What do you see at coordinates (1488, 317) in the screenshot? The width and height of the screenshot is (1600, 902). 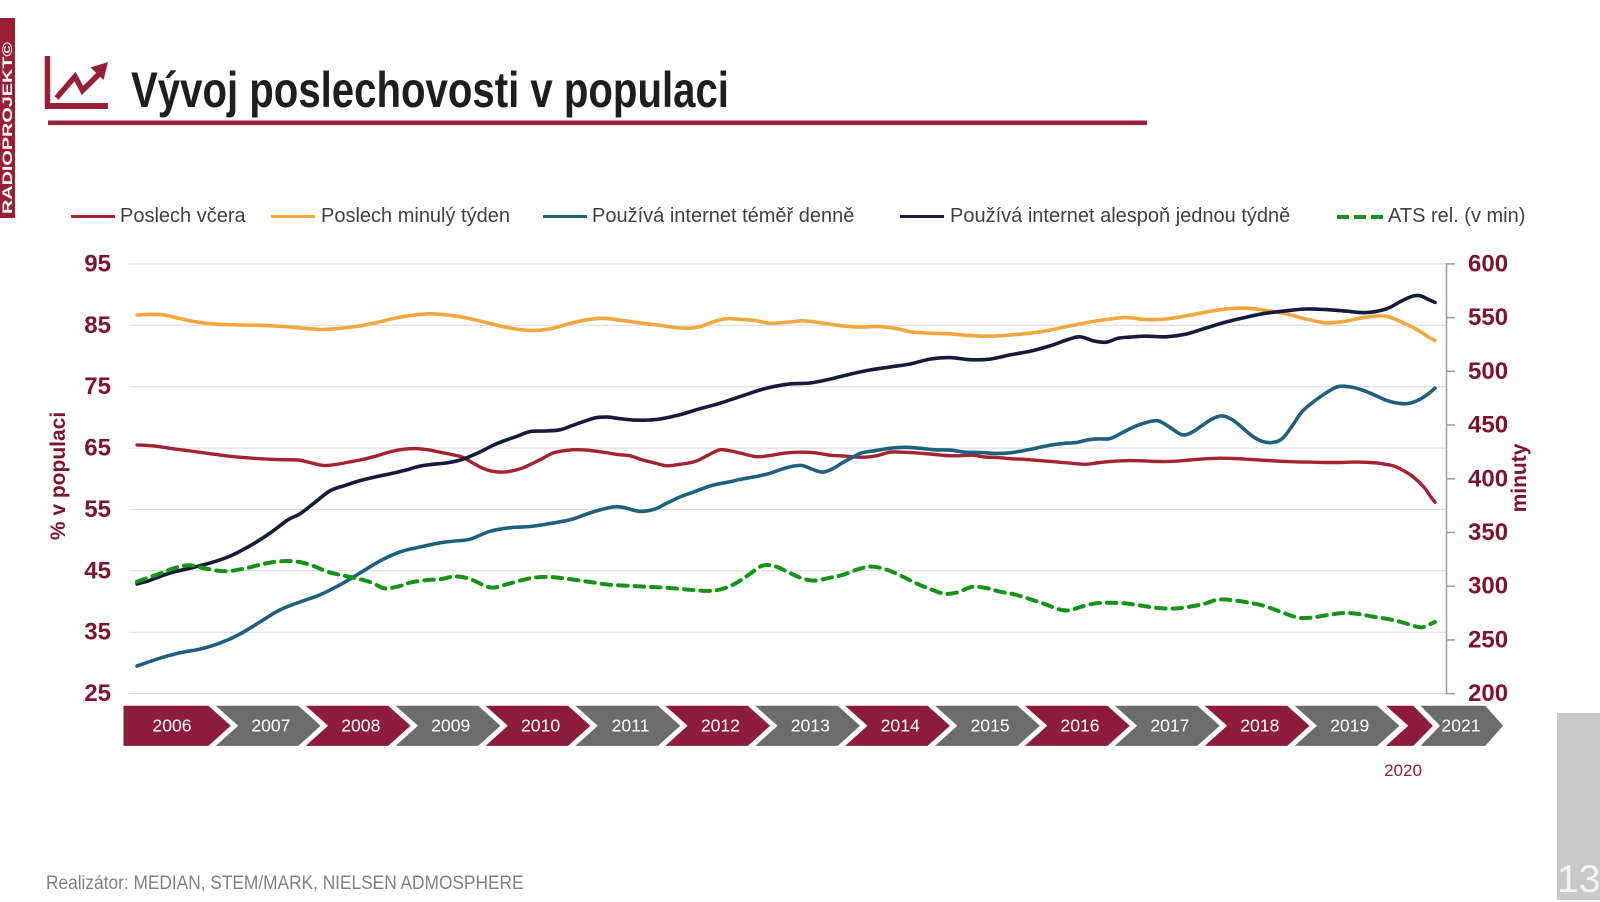 I see `svg-text: 550` at bounding box center [1488, 317].